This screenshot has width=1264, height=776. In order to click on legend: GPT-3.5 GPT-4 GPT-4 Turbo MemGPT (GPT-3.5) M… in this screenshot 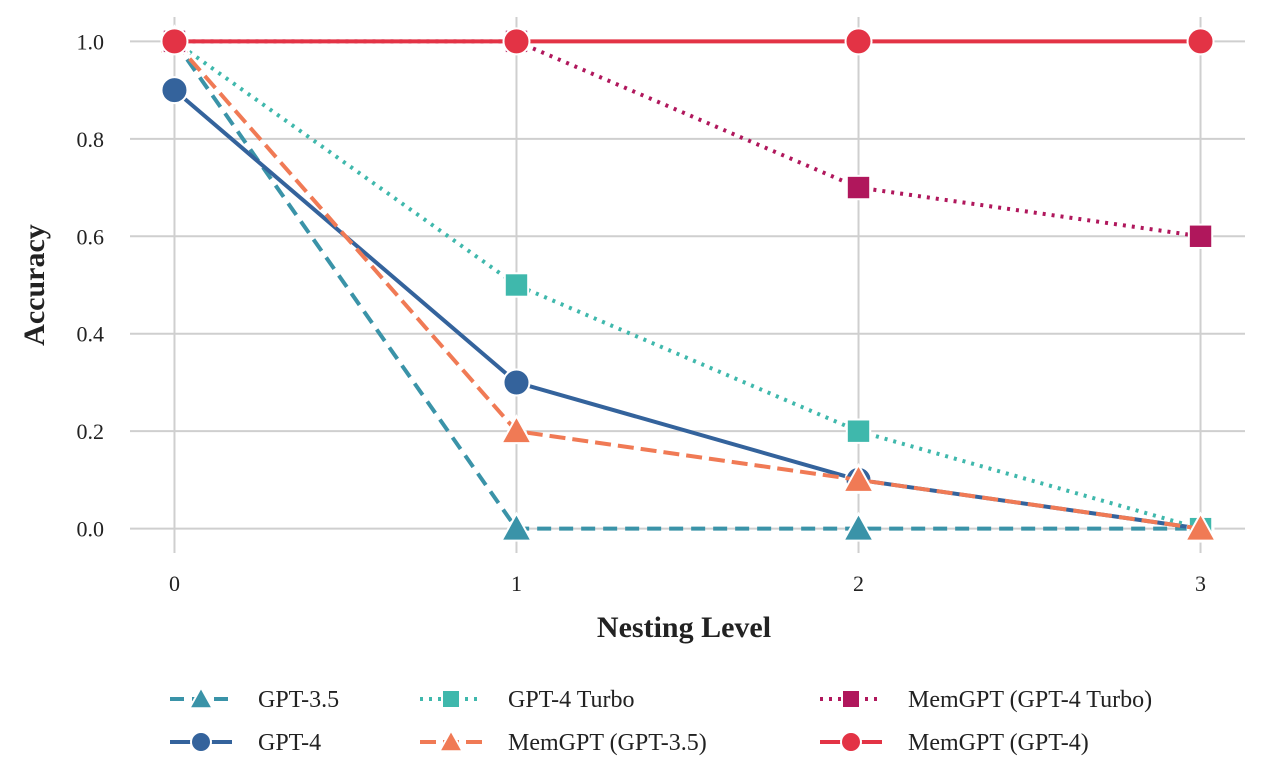, I will do `click(661, 720)`.